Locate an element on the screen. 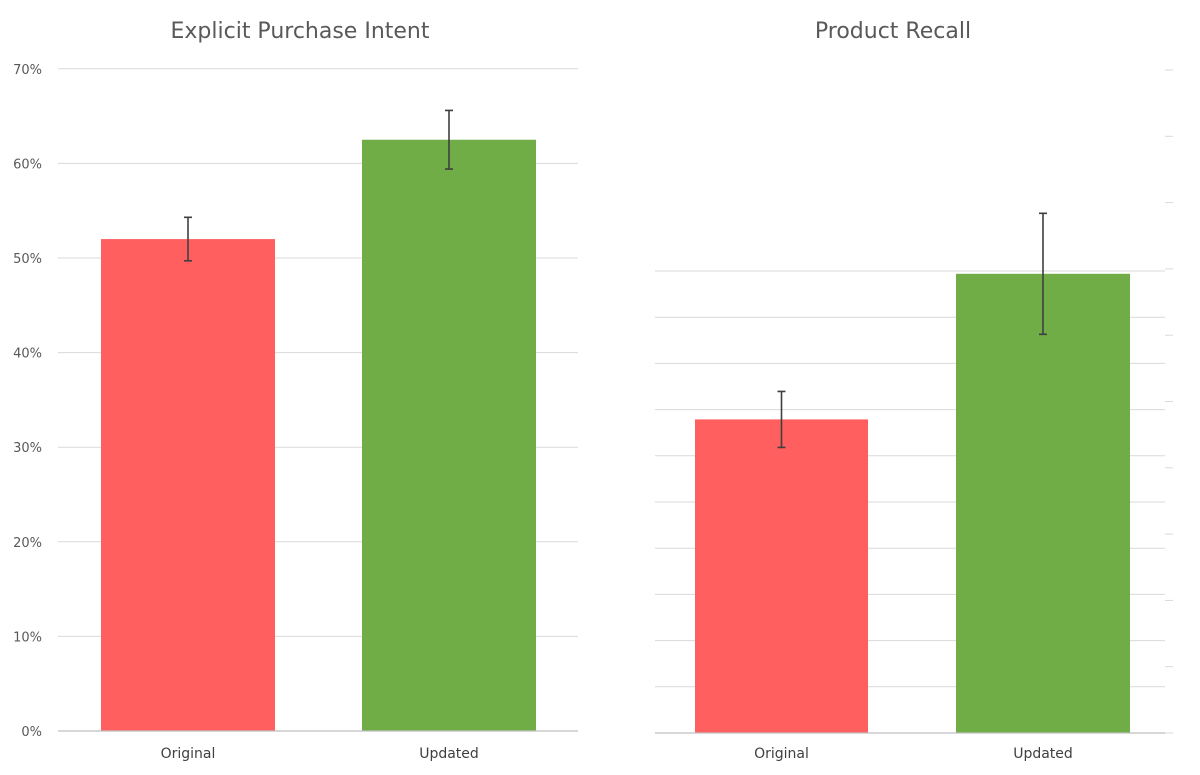  chart-title-purchase-intent: Explicit Purchase Intent is located at coordinates (300, 31).